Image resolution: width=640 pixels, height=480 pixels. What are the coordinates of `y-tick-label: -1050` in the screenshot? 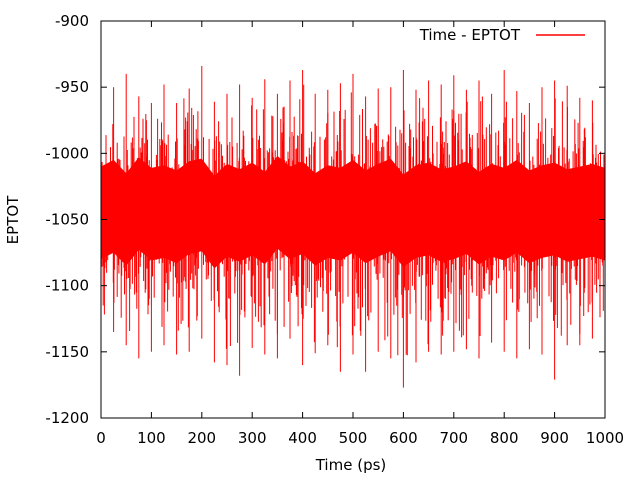 It's located at (67, 220).